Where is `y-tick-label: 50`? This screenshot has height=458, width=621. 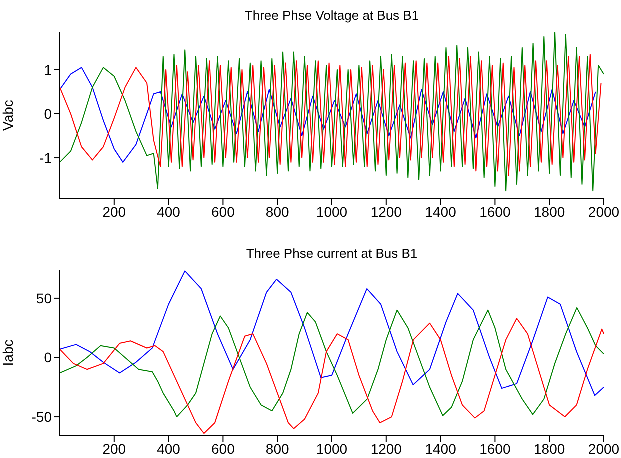 y-tick-label: 50 is located at coordinates (44, 298).